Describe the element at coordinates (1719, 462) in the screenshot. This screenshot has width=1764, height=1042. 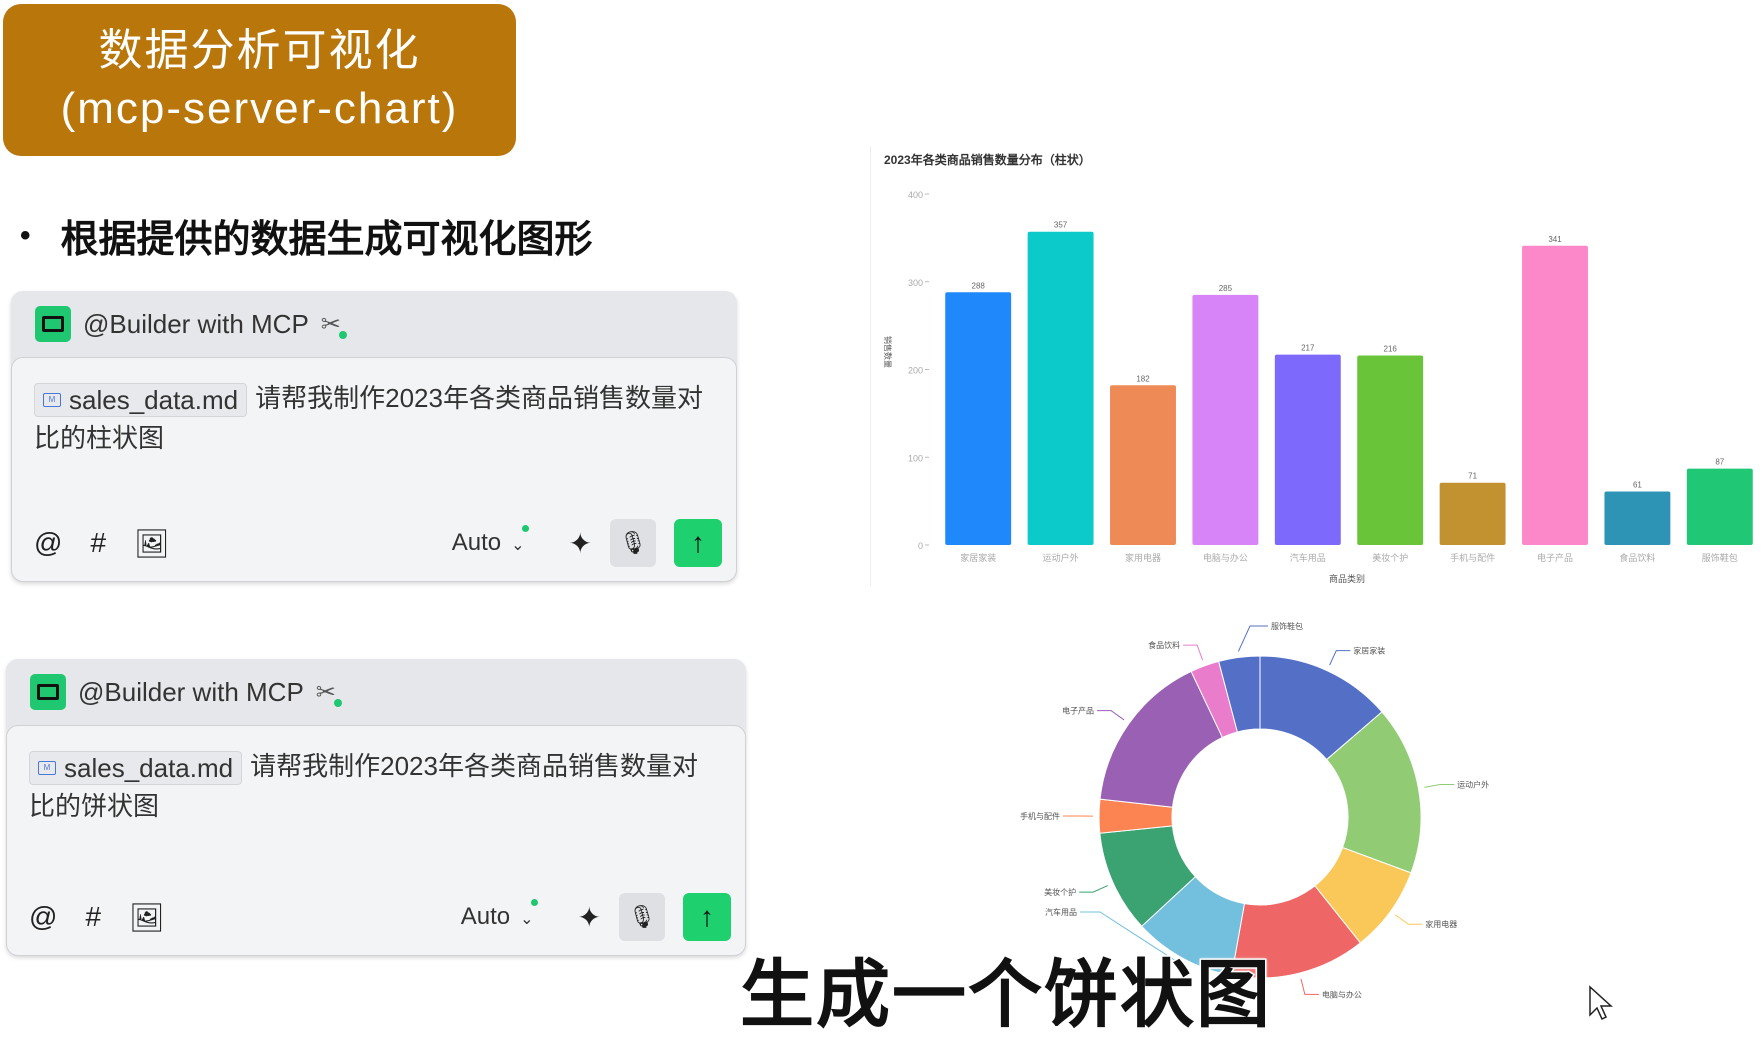
I see `data-label: 87` at that location.